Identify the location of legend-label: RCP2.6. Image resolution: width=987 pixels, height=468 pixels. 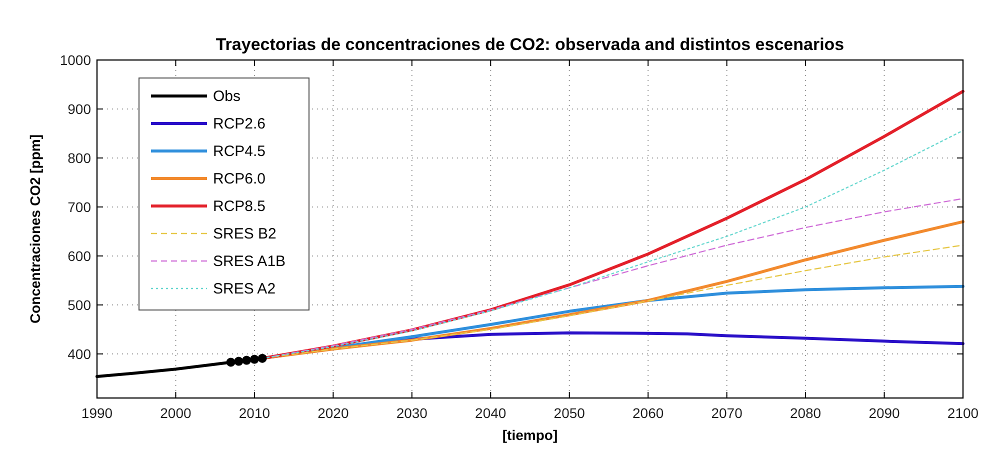
(239, 124).